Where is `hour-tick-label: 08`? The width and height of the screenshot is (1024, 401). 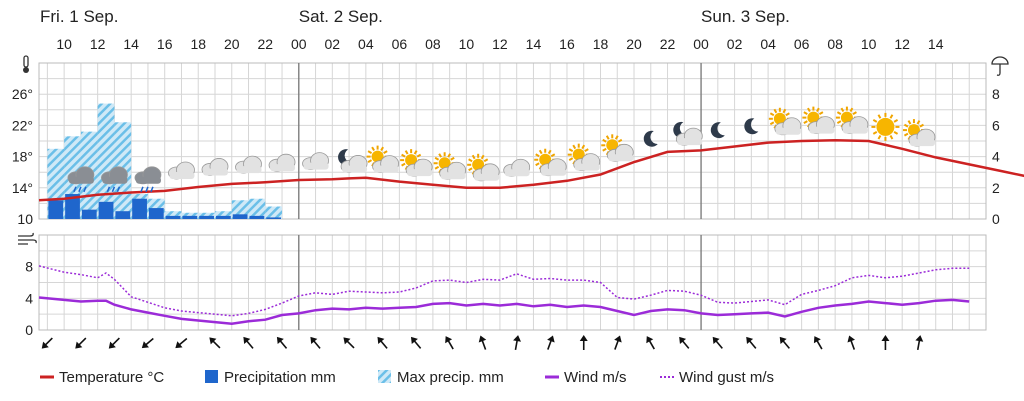 hour-tick-label: 08 is located at coordinates (433, 44).